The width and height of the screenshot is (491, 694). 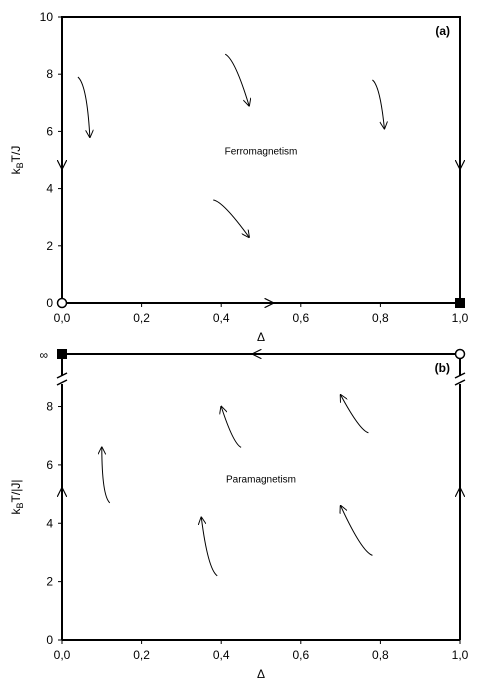 What do you see at coordinates (47, 17) in the screenshot?
I see `y-tick-label: 10` at bounding box center [47, 17].